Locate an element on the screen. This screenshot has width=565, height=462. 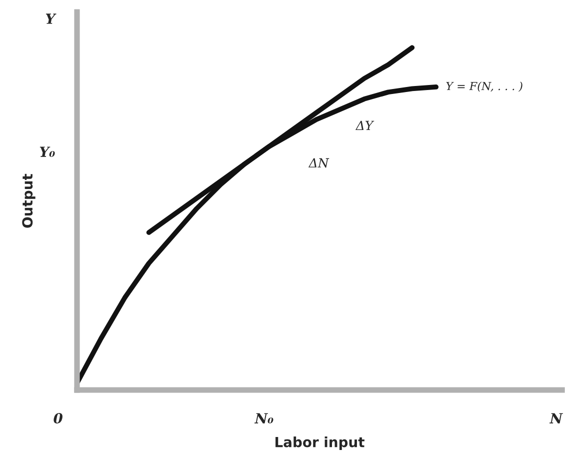
series-label: Y = F(N, . . . ) is located at coordinates (484, 87).